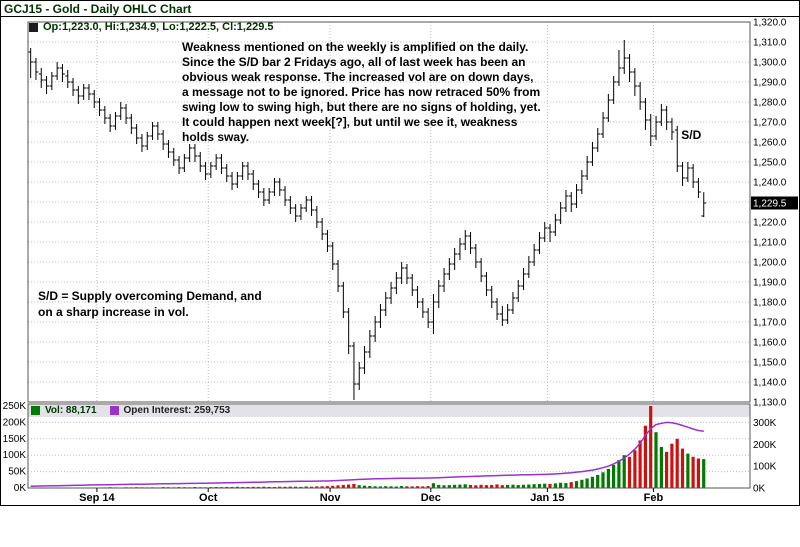  What do you see at coordinates (371, 496) in the screenshot?
I see `month-axis-labels: Sep 14 Oct Nov Dec Jan 15 Feb` at bounding box center [371, 496].